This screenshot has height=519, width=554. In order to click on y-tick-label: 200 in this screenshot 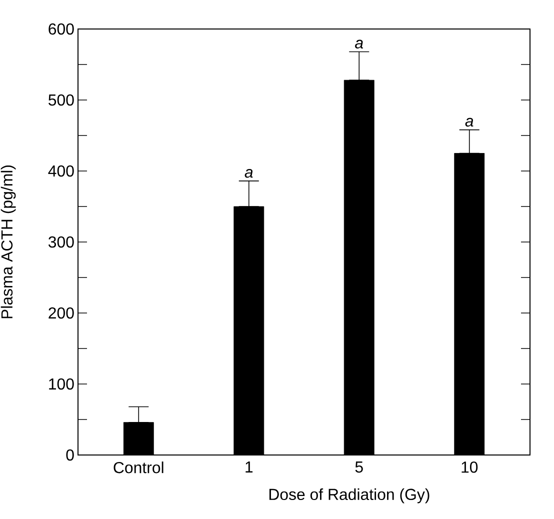, I will do `click(61, 313)`.